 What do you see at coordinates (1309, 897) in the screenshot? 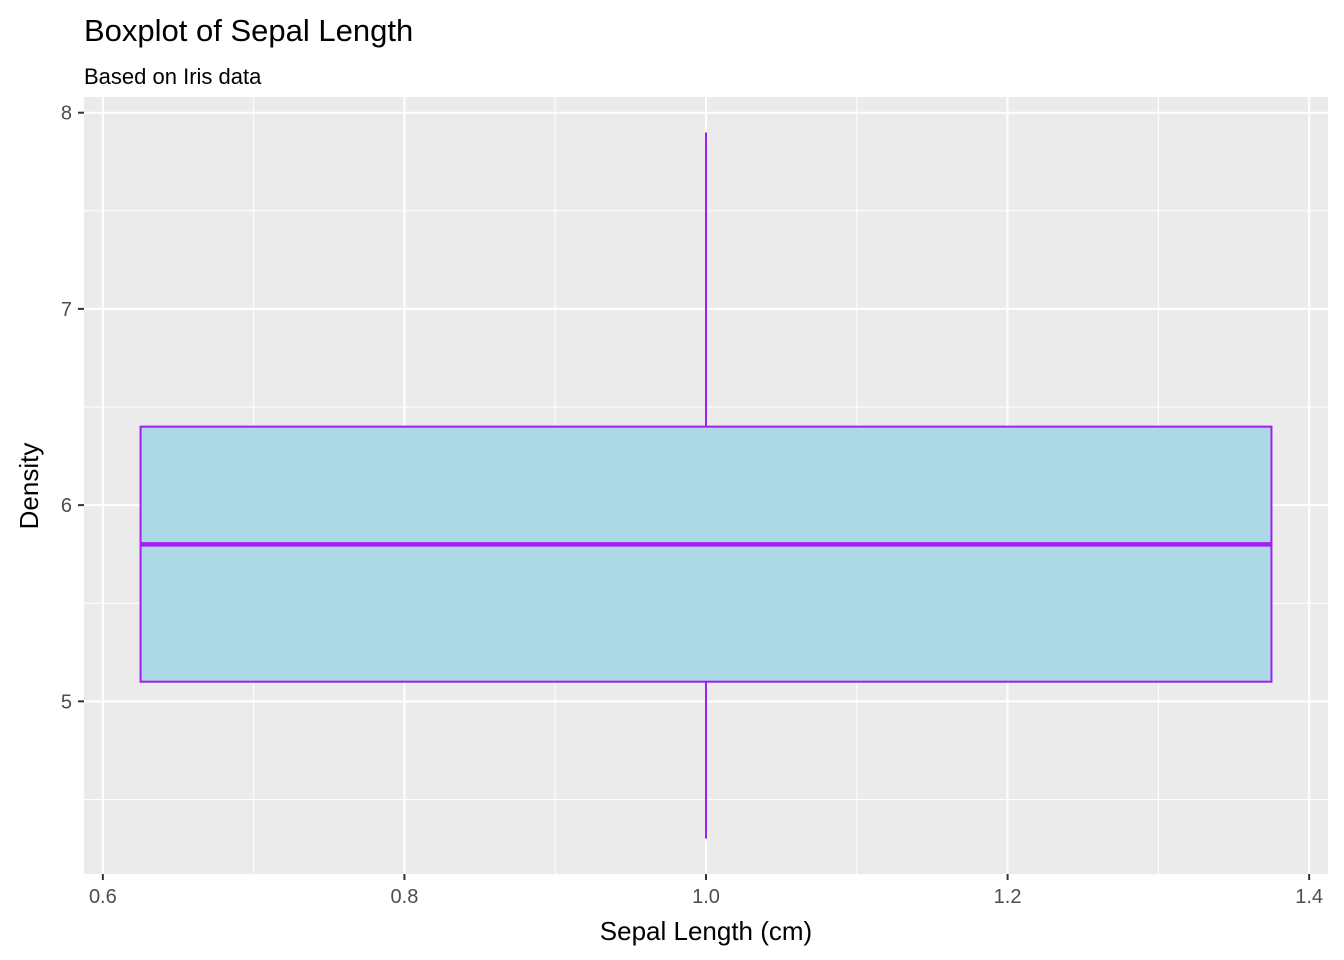
I see `x-tick-label-4: 1.4` at bounding box center [1309, 897].